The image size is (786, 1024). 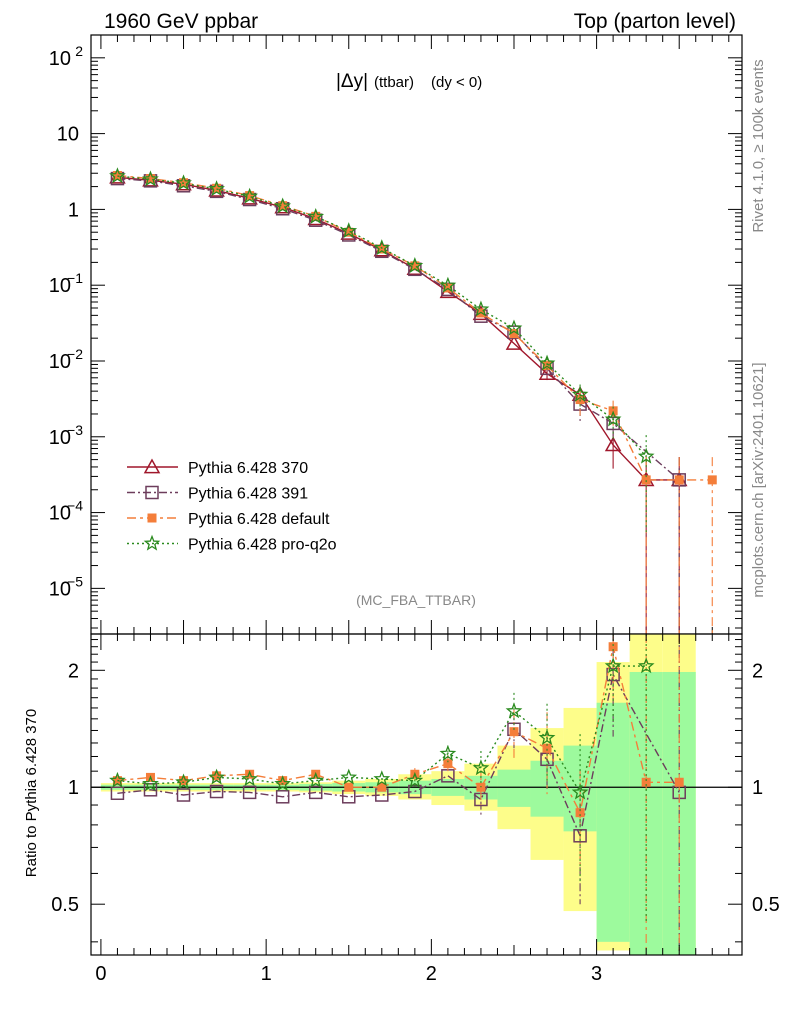 What do you see at coordinates (655, 21) in the screenshot?
I see `header-right: Top (parton level)` at bounding box center [655, 21].